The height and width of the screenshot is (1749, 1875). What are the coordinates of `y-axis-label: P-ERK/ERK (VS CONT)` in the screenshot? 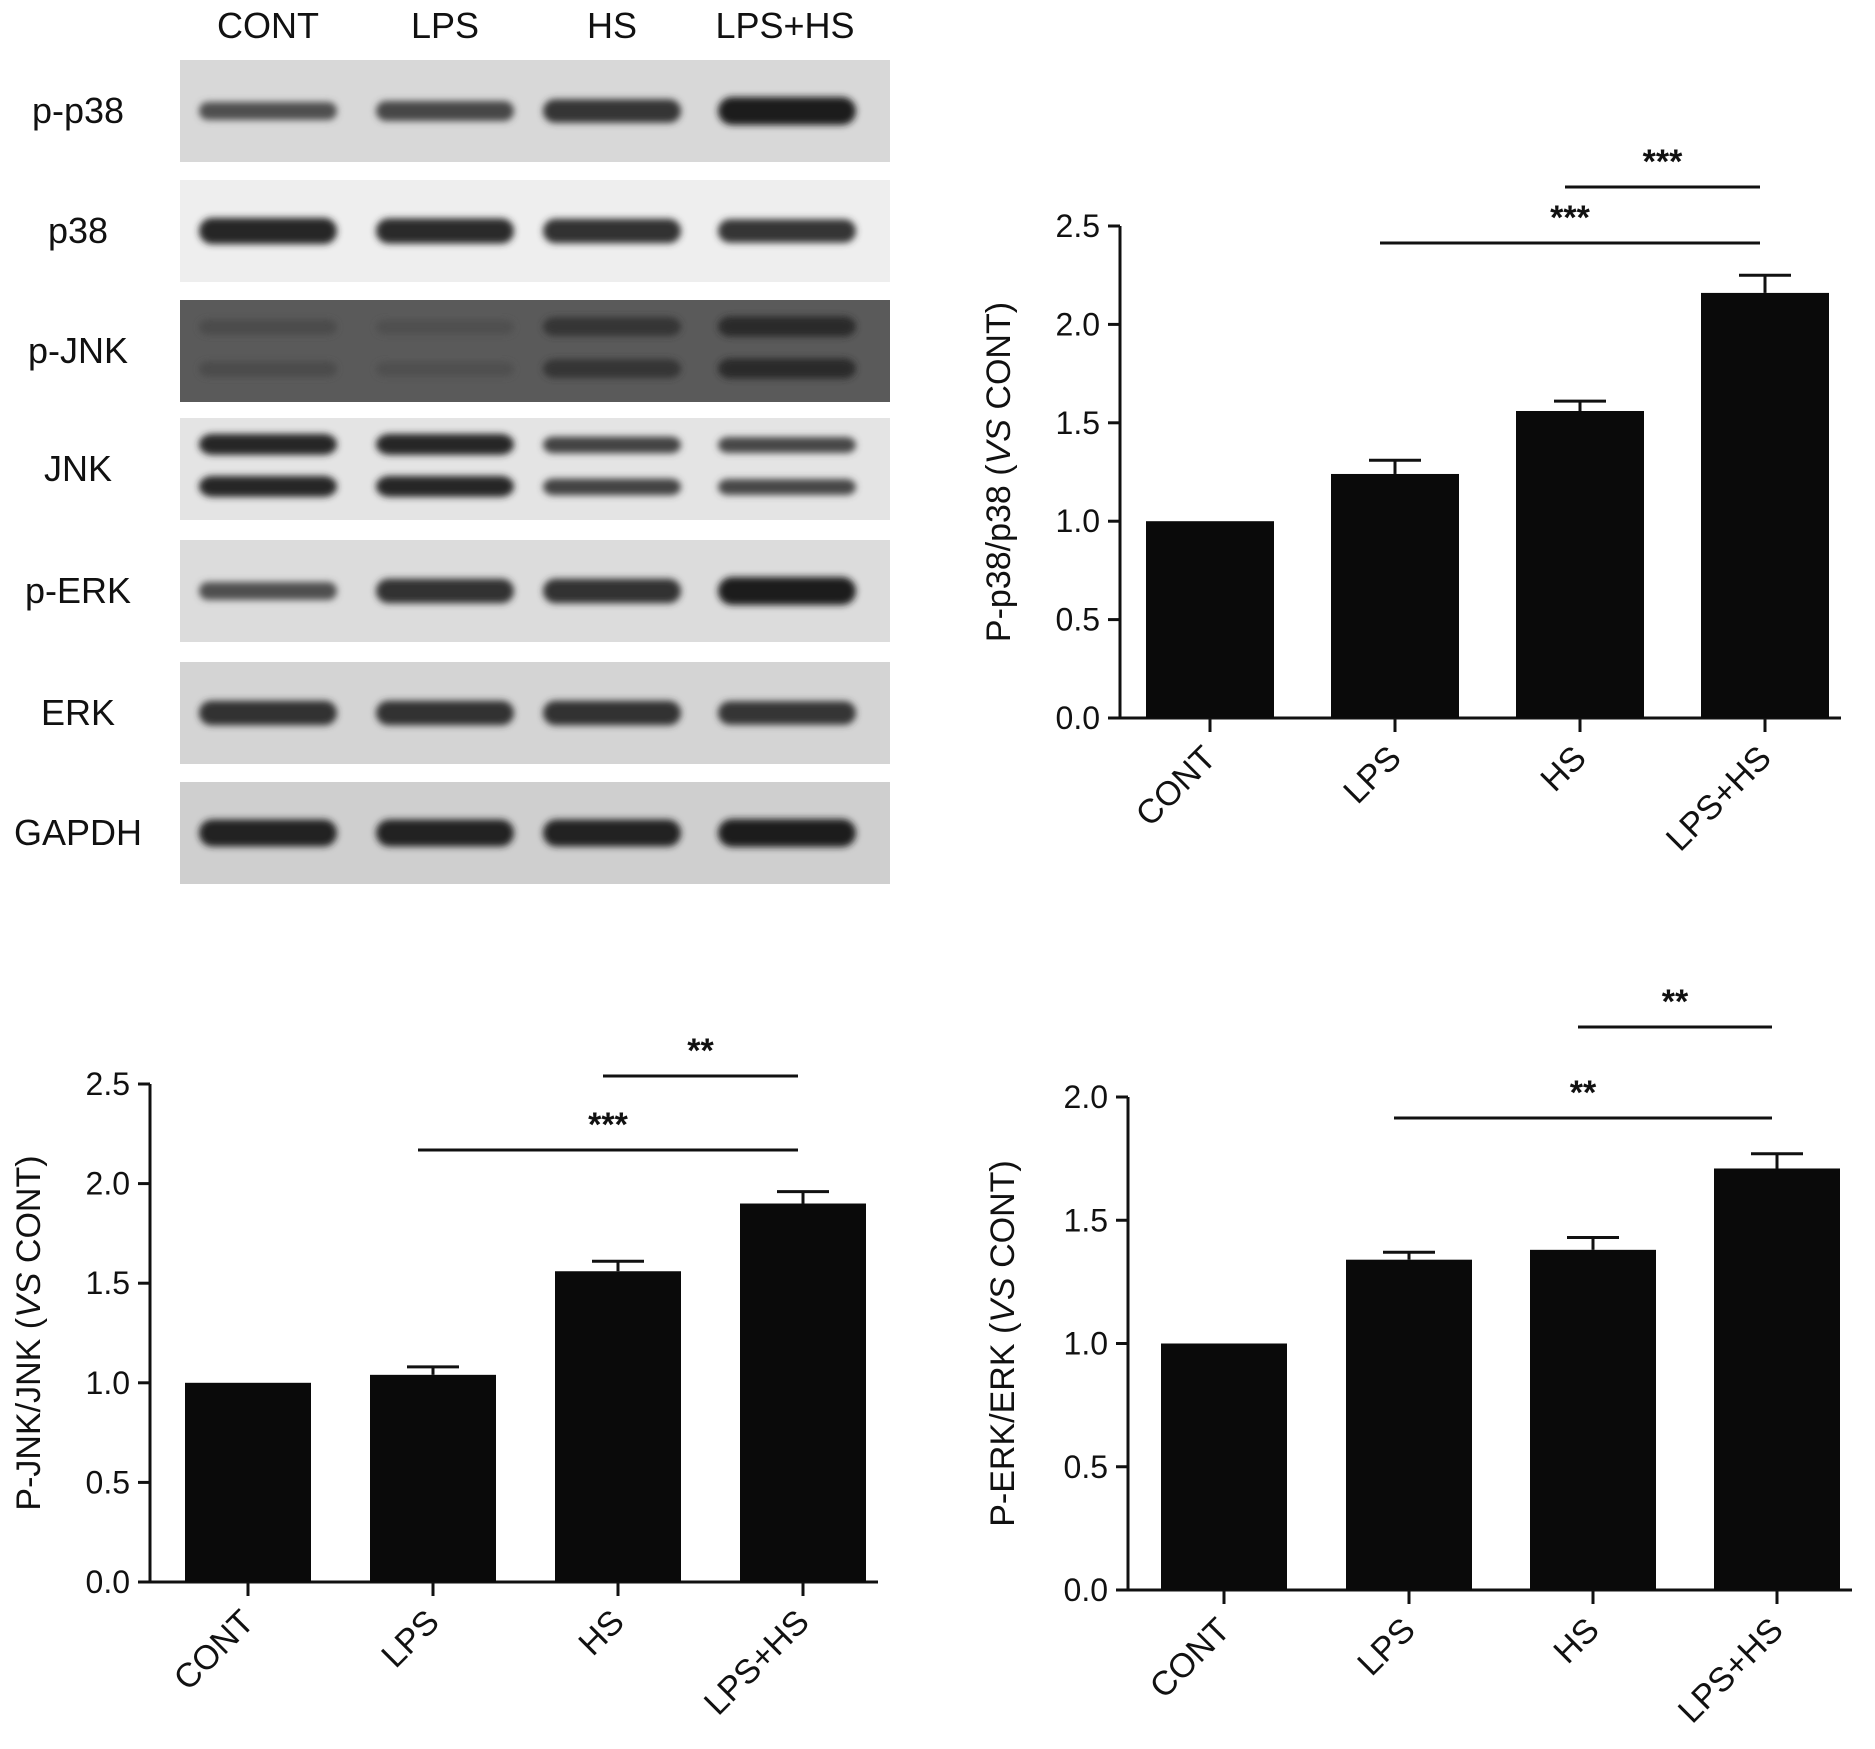 It's located at (1003, 1343).